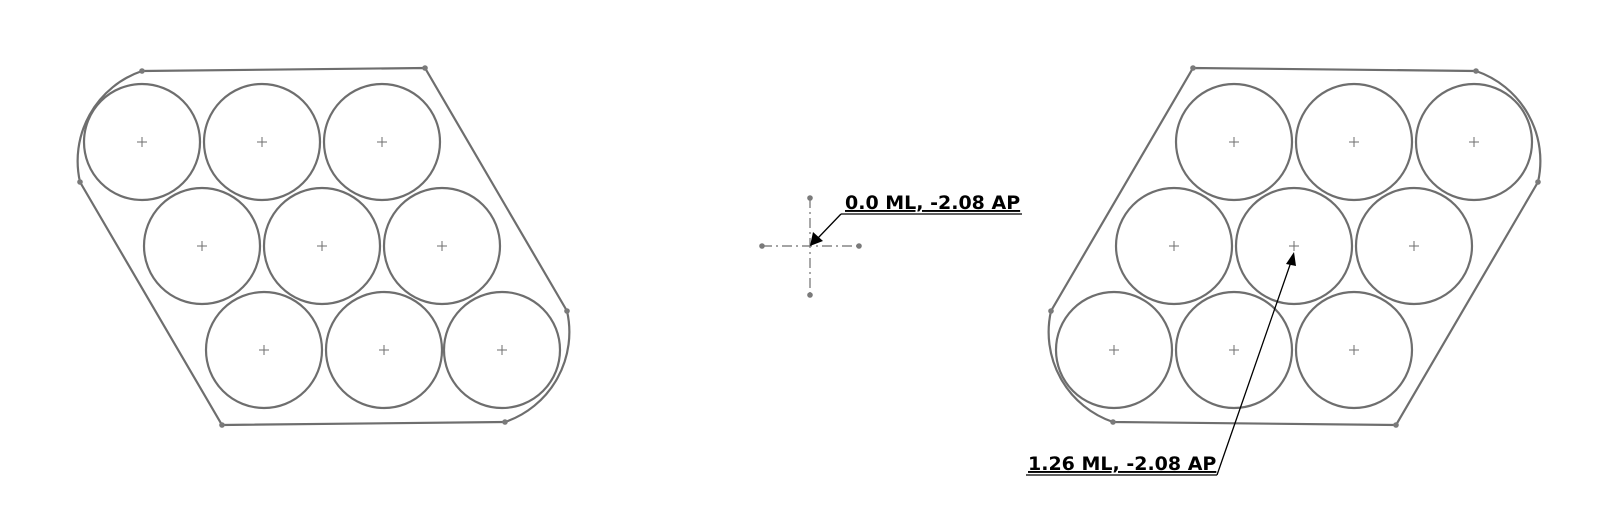 This screenshot has height=524, width=1612. What do you see at coordinates (932, 203) in the screenshot?
I see `center-label: 0.0 ML, -2.08 AP` at bounding box center [932, 203].